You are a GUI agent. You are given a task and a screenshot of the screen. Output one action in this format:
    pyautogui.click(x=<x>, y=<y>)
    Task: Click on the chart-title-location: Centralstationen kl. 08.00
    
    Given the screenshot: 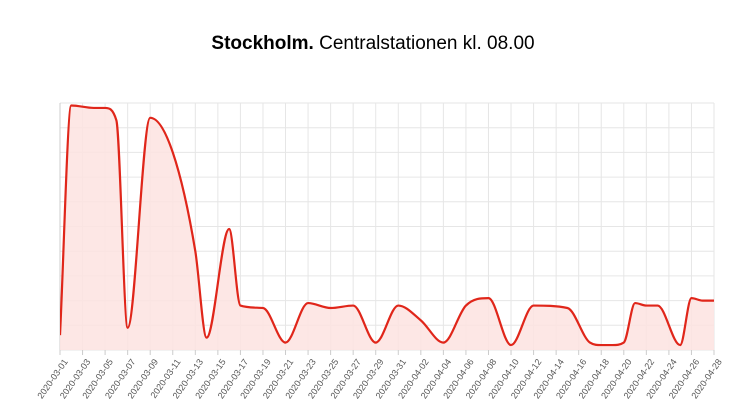 What is the action you would take?
    pyautogui.click(x=427, y=43)
    